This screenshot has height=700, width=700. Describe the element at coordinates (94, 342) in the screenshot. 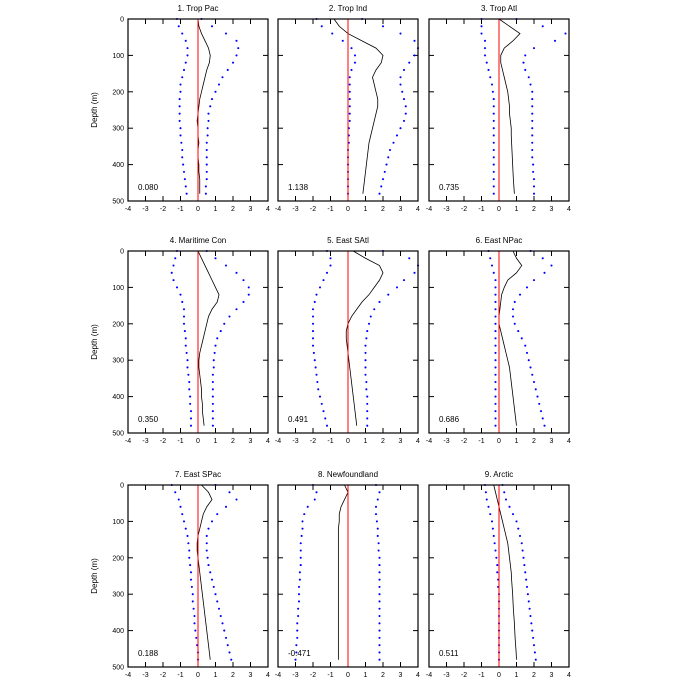

I see `y-axis-label: Depth (m)` at that location.